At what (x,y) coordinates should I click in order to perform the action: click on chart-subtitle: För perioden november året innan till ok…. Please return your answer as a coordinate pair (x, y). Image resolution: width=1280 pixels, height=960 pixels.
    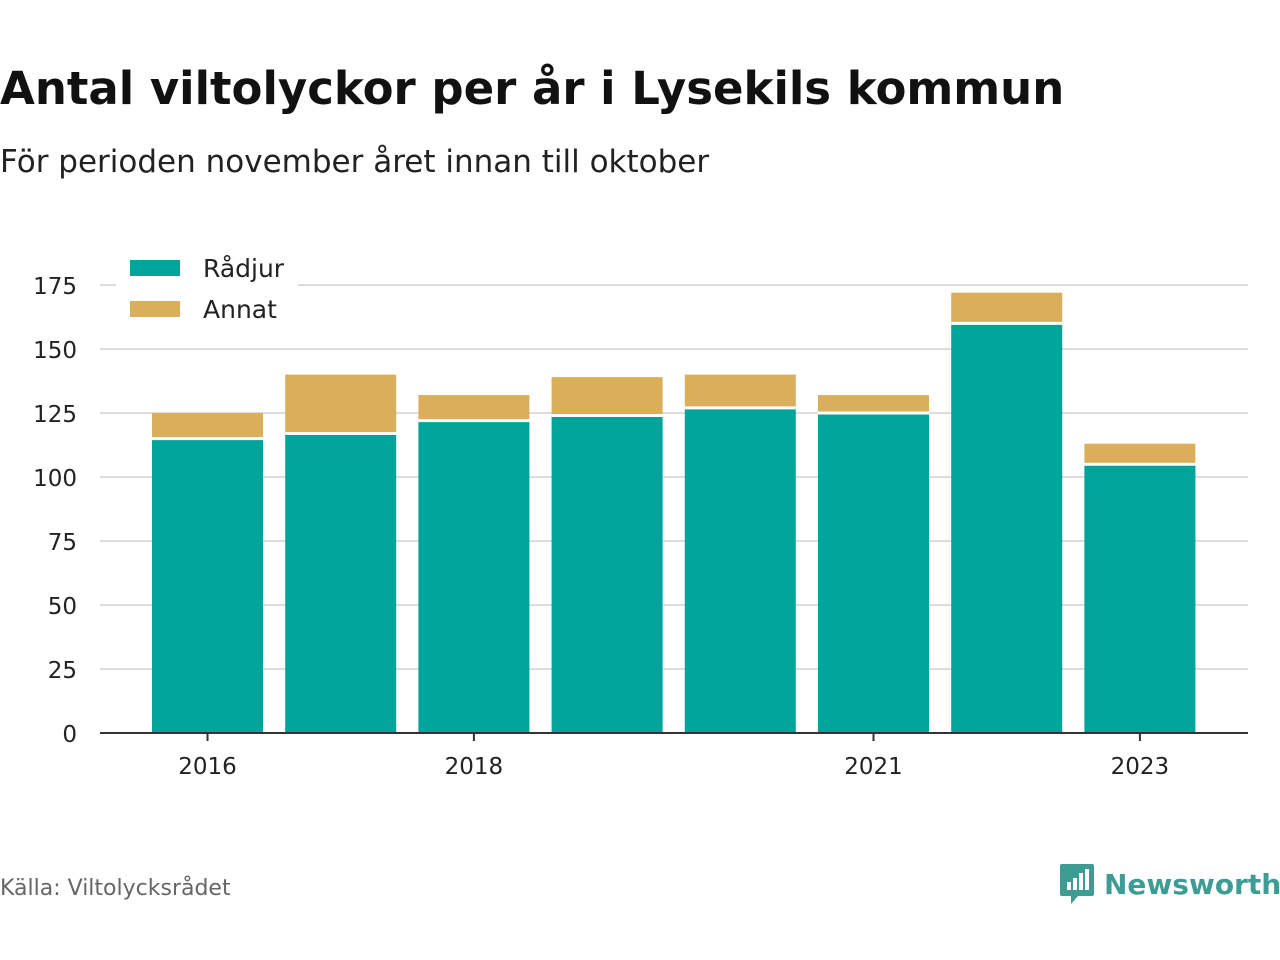
    Looking at the image, I should click on (355, 162).